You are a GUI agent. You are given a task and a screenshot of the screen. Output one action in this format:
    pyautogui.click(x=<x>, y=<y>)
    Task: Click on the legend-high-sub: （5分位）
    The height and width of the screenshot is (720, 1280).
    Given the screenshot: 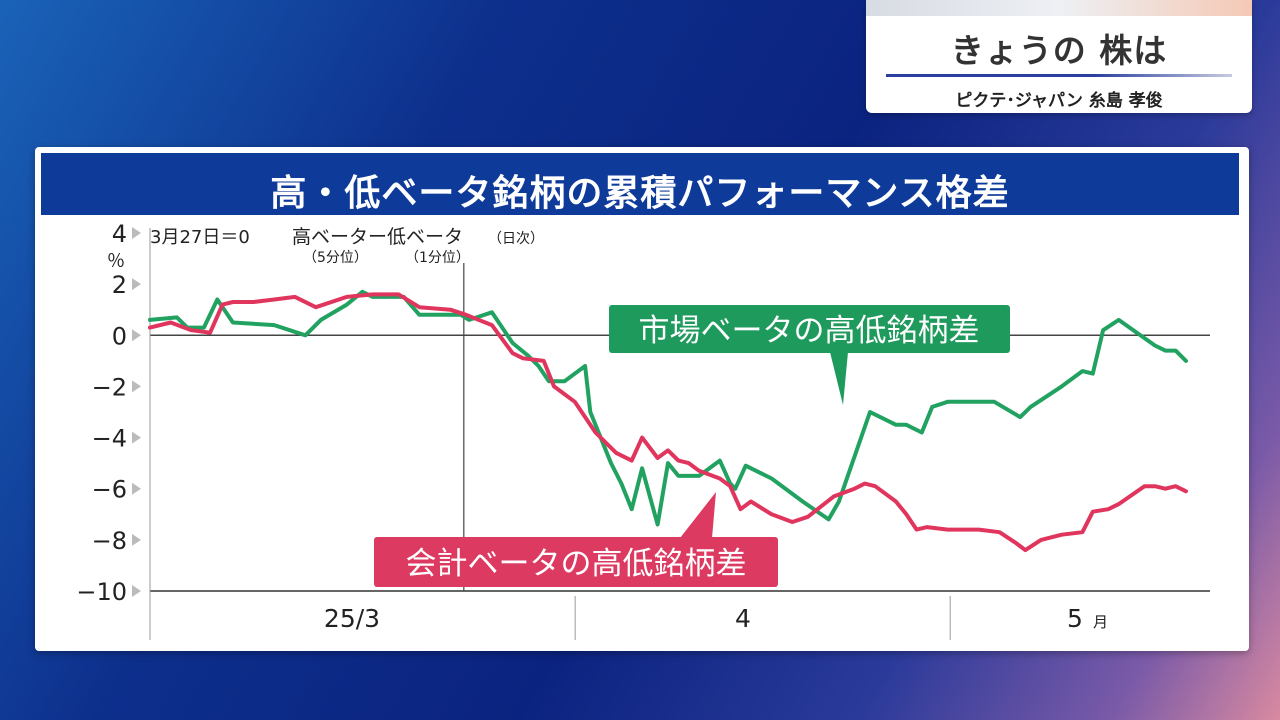 What is the action you would take?
    pyautogui.click(x=335, y=258)
    